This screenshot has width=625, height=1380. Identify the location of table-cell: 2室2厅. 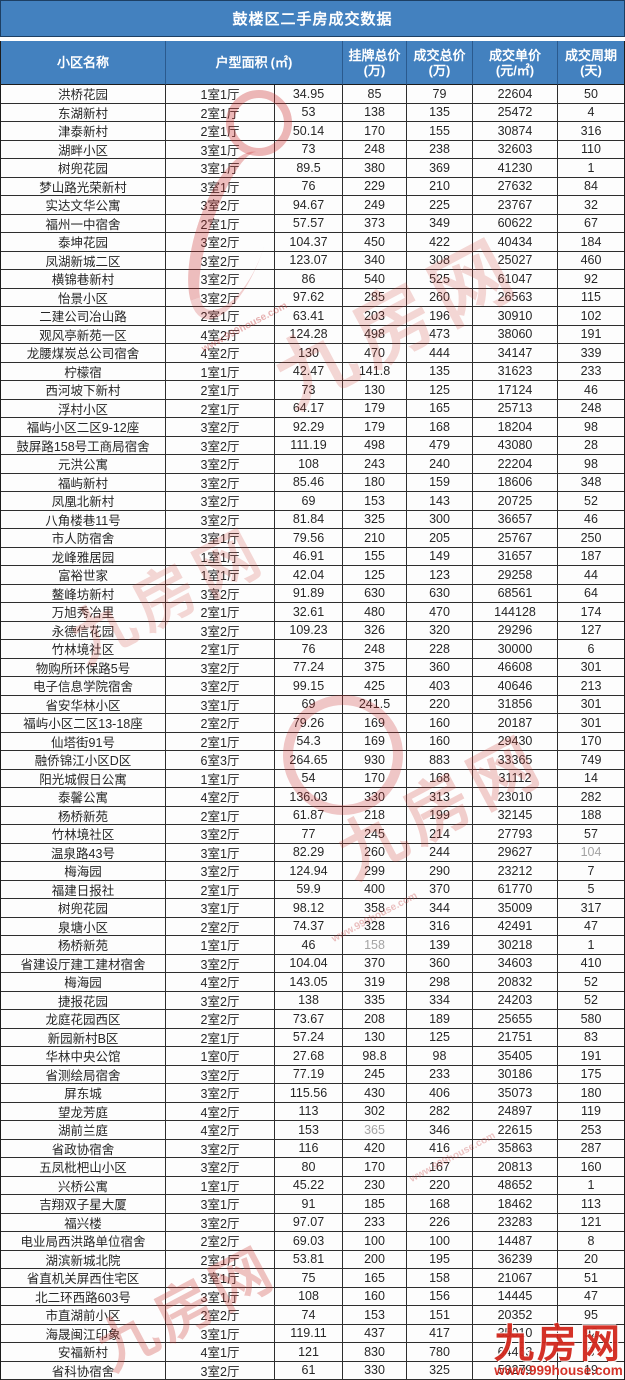
(220, 1019).